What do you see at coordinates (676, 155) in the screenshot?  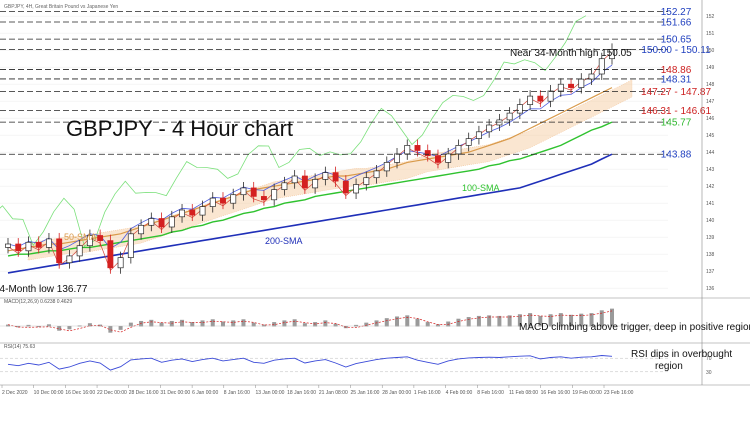 I see `level-label: 143.88` at bounding box center [676, 155].